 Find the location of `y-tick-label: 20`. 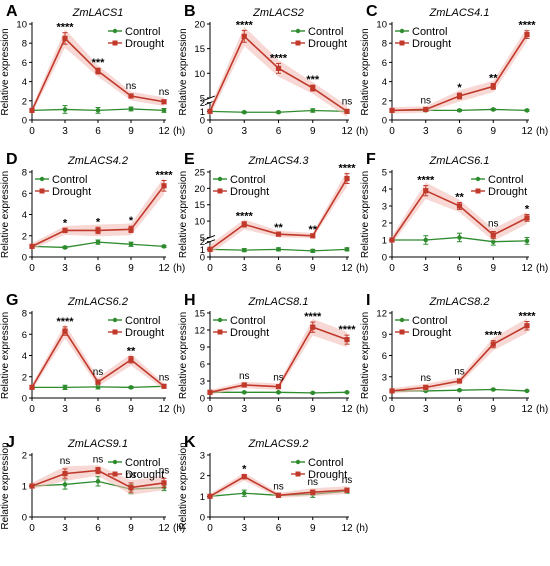

y-tick-label: 20 is located at coordinates (199, 189).